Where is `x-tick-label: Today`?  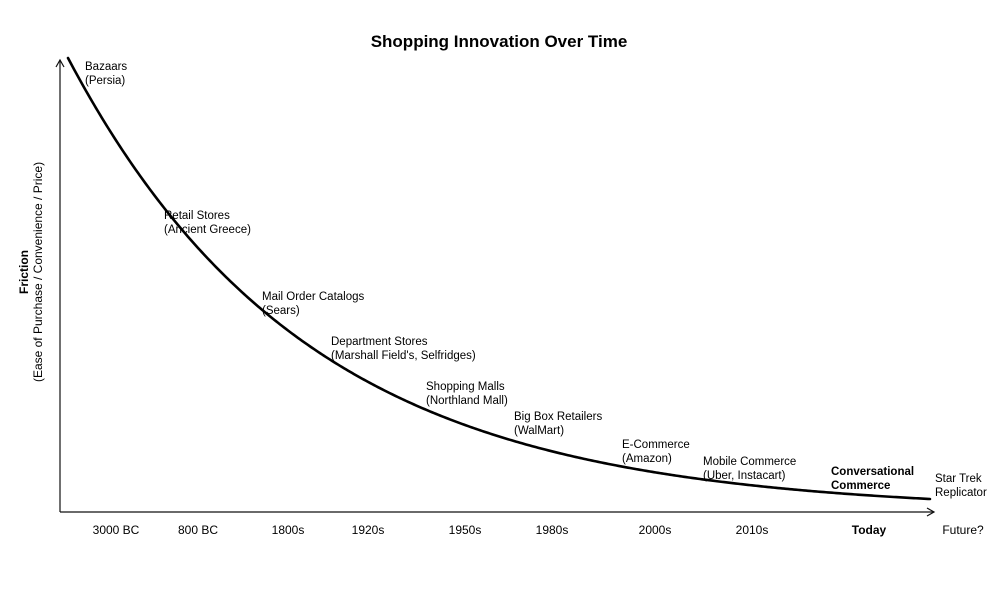
x-tick-label: Today is located at coordinates (869, 530).